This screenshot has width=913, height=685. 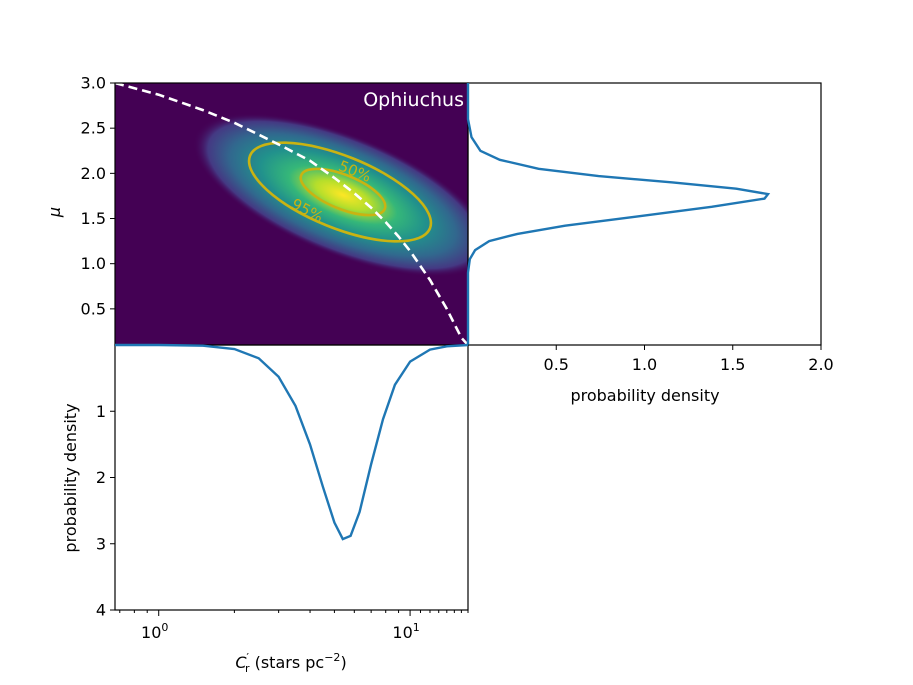 I want to click on x-axis-label: C′ r (stars pc−2), so click(x=290, y=663).